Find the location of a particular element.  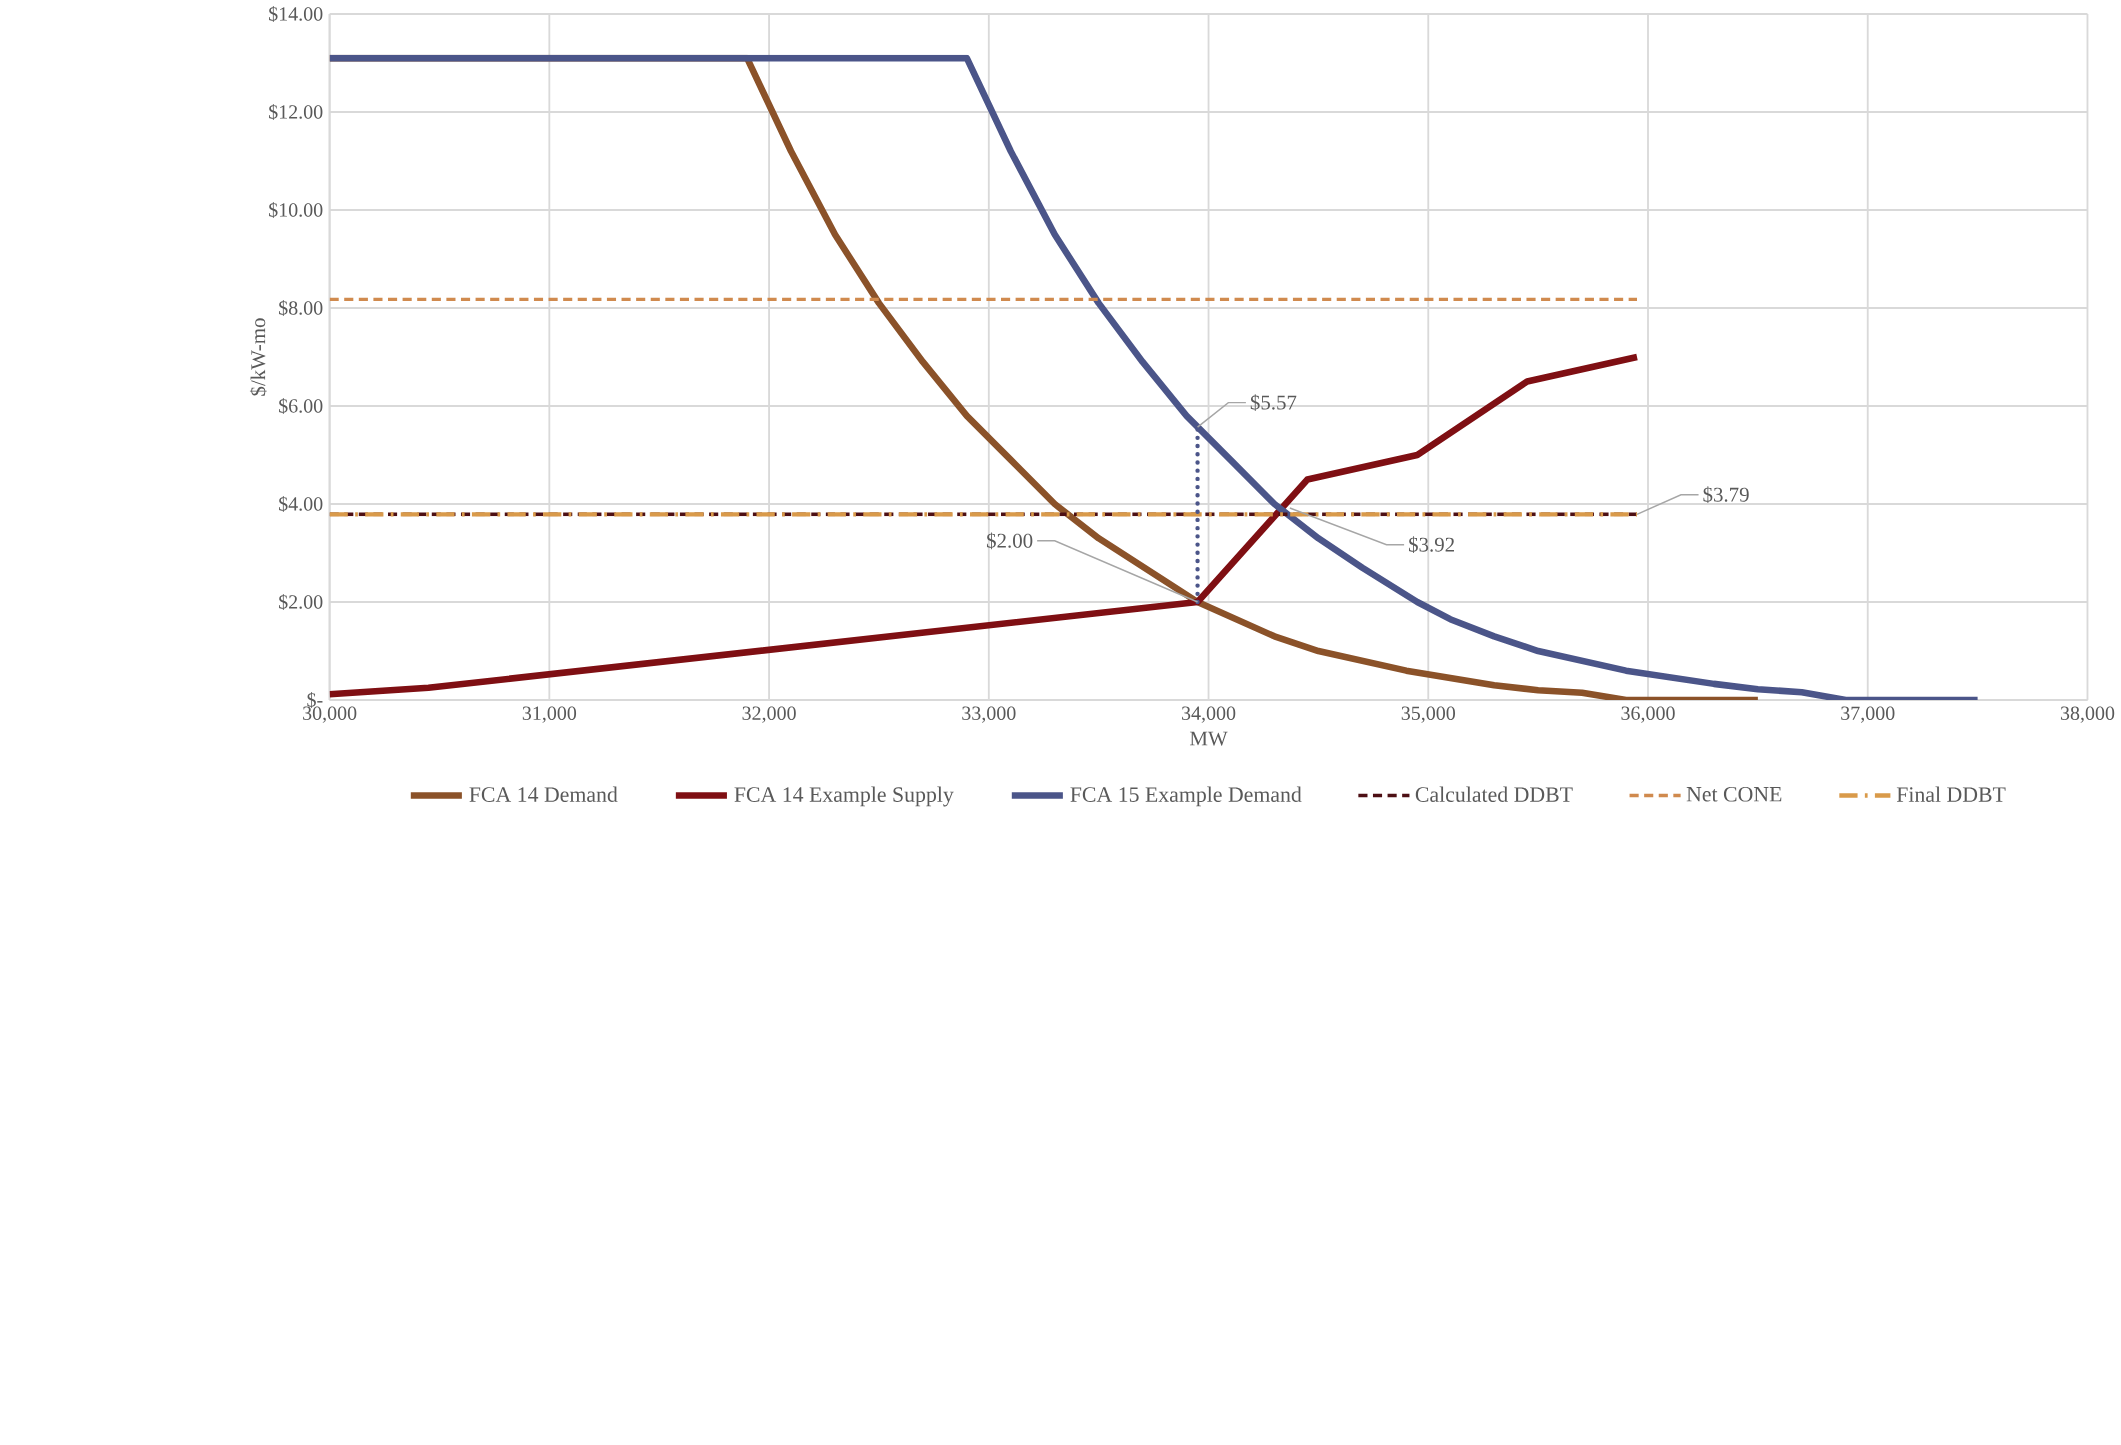

x-tick-label: 31,000 is located at coordinates (549, 714).